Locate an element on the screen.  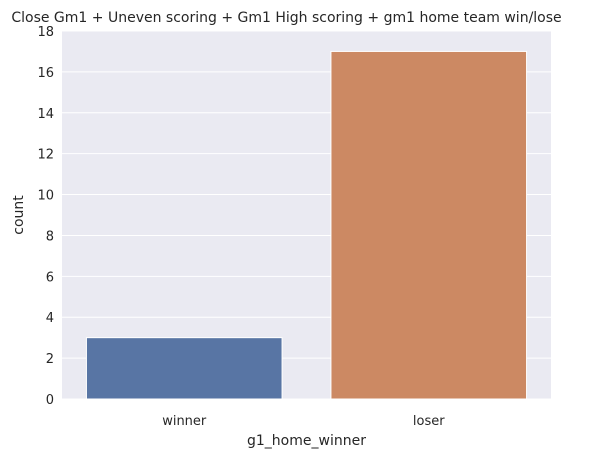
y-axis-label: count is located at coordinates (19, 215).